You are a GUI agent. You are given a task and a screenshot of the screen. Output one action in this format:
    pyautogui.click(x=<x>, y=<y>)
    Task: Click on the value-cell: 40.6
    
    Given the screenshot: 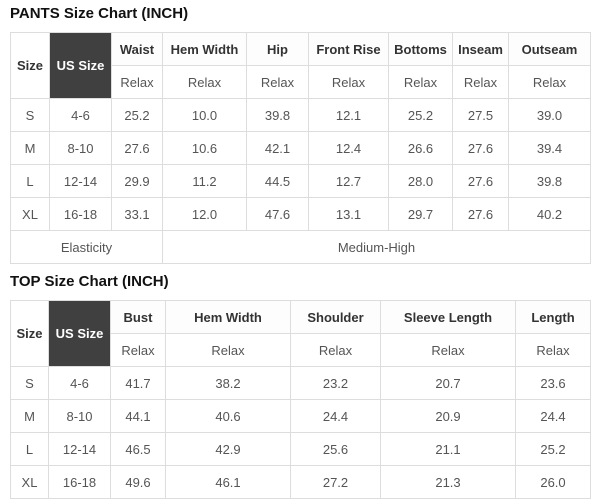 What is the action you would take?
    pyautogui.click(x=228, y=416)
    